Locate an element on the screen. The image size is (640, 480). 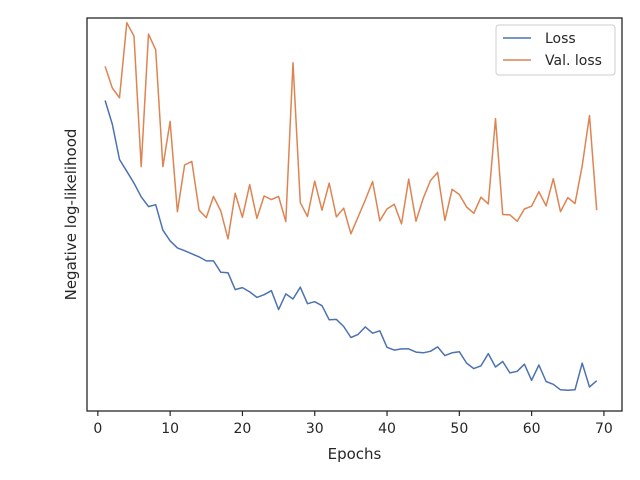
x-tick-label: 10 is located at coordinates (170, 429).